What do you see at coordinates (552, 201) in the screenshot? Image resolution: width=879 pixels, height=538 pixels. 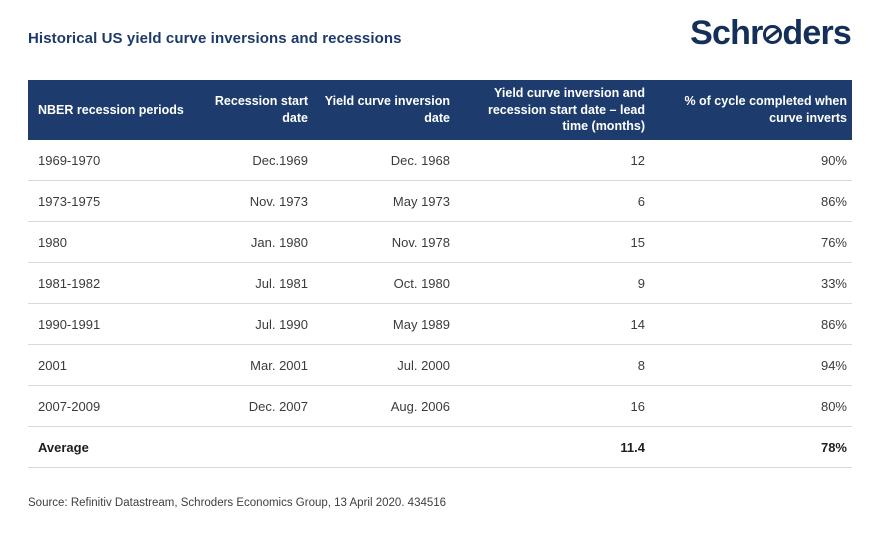 I see `cell-lead-time: 6` at bounding box center [552, 201].